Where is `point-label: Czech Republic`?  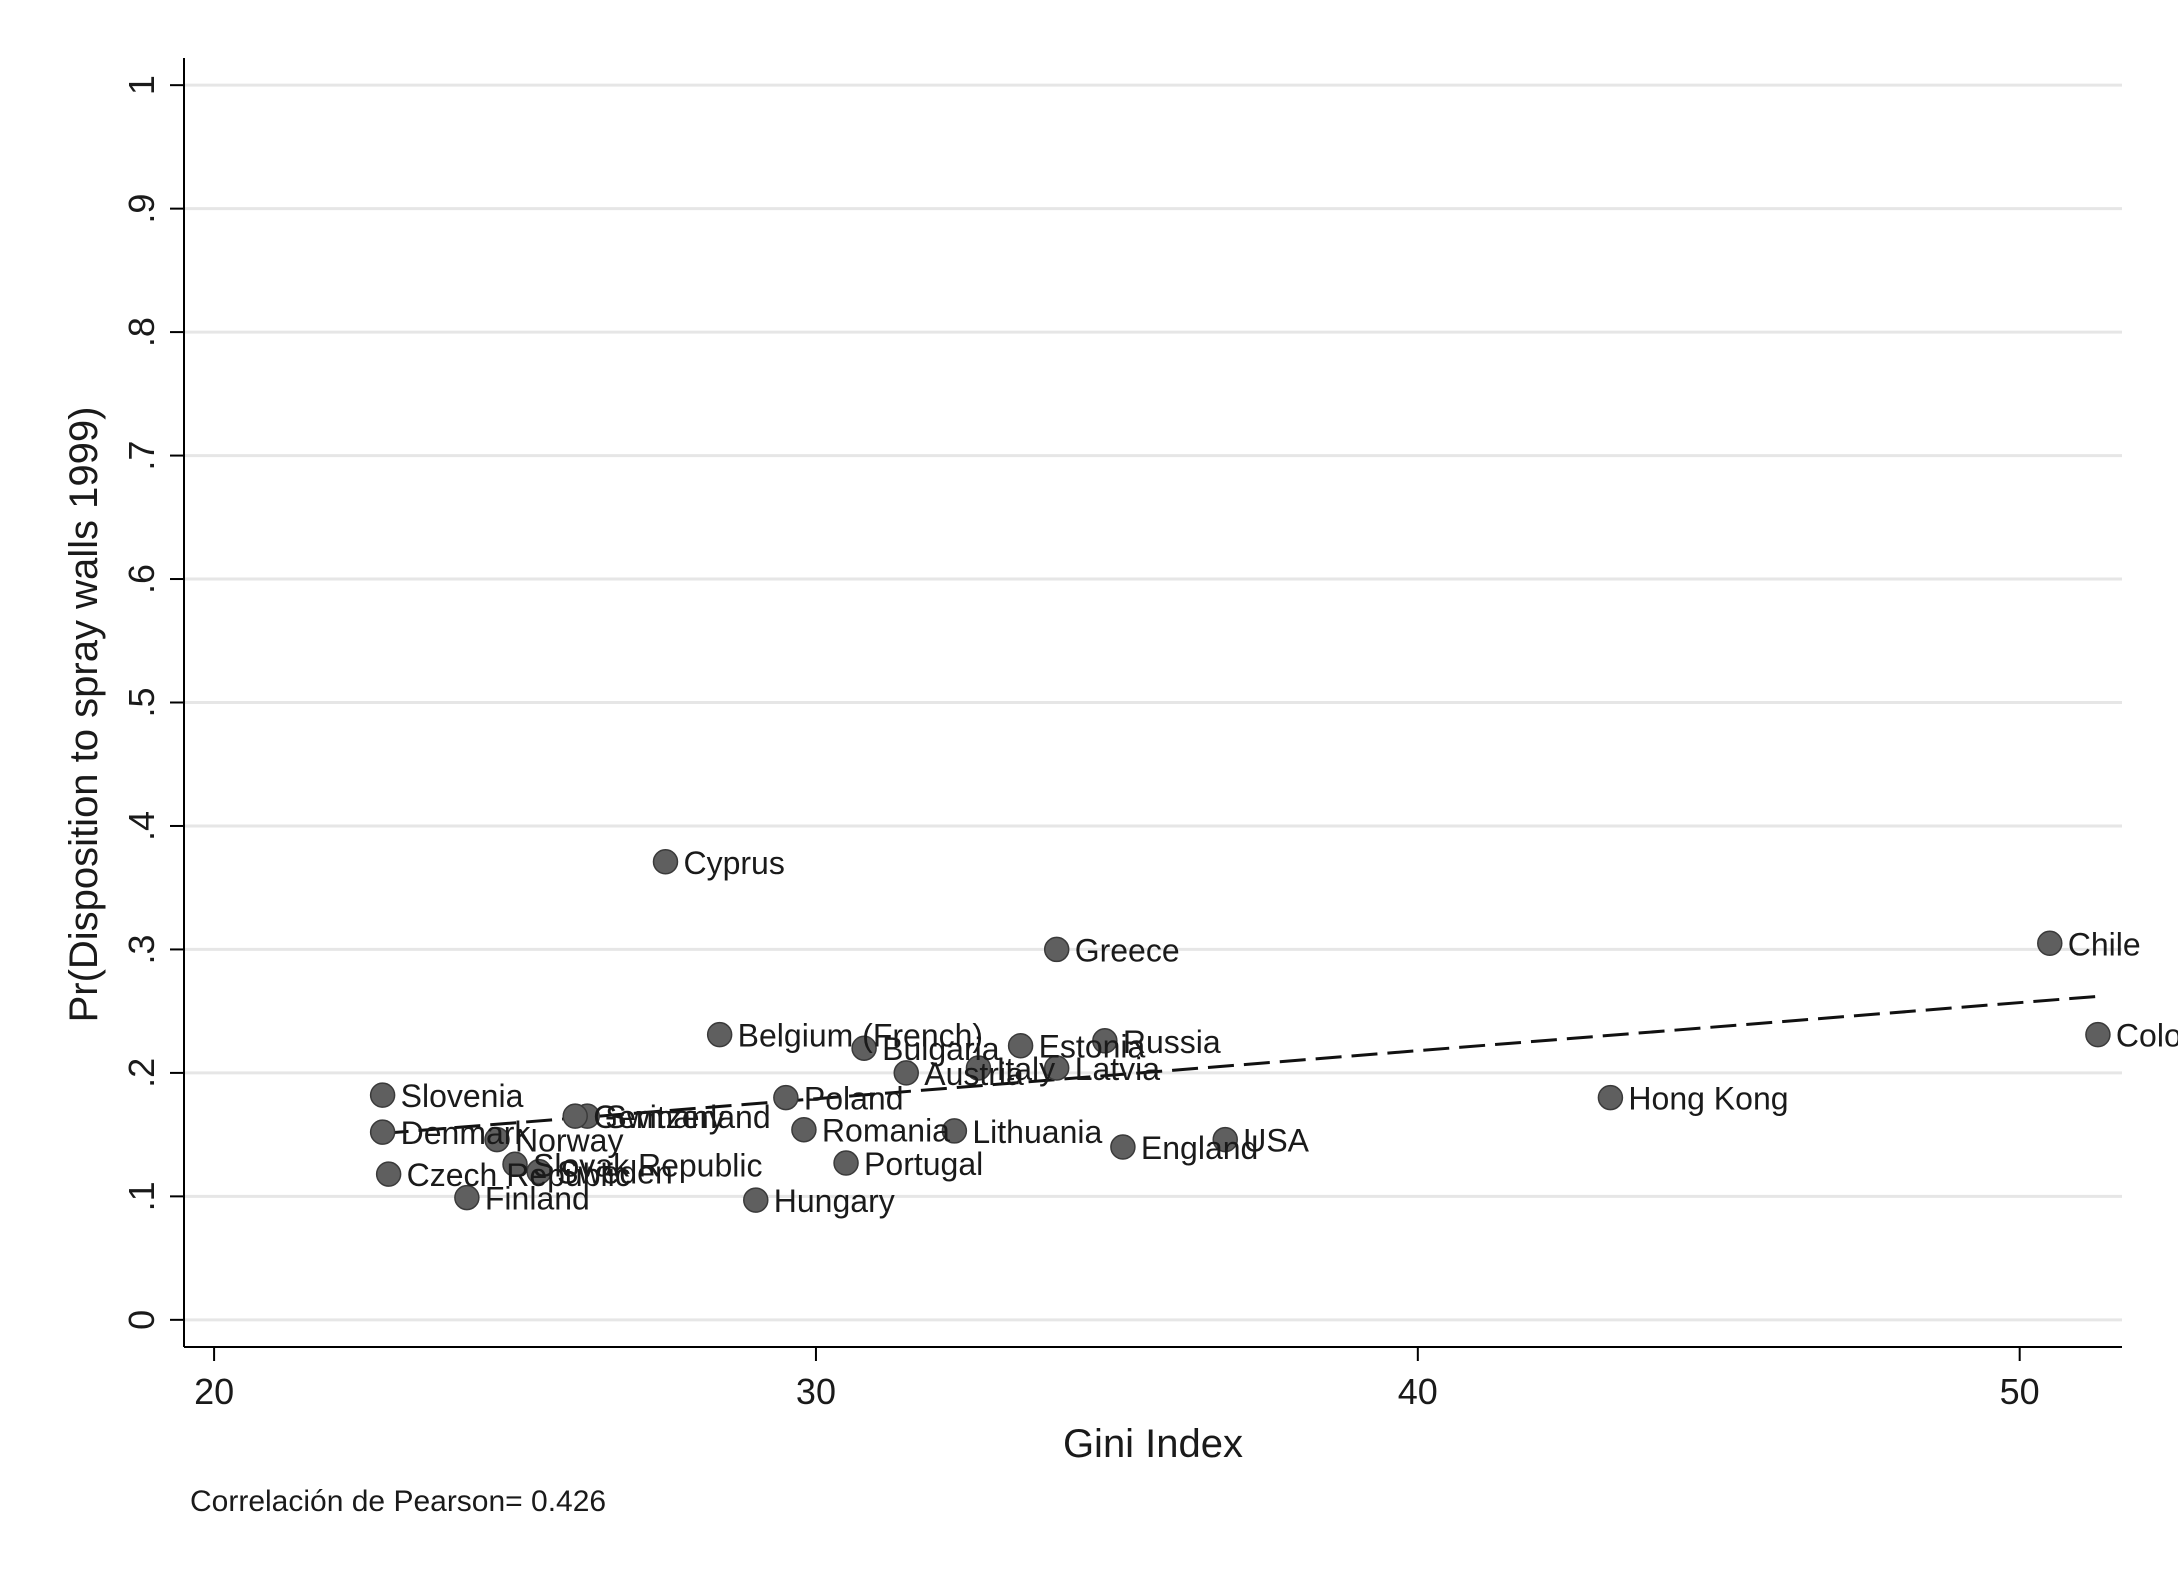
point-label: Czech Republic is located at coordinates (519, 1175).